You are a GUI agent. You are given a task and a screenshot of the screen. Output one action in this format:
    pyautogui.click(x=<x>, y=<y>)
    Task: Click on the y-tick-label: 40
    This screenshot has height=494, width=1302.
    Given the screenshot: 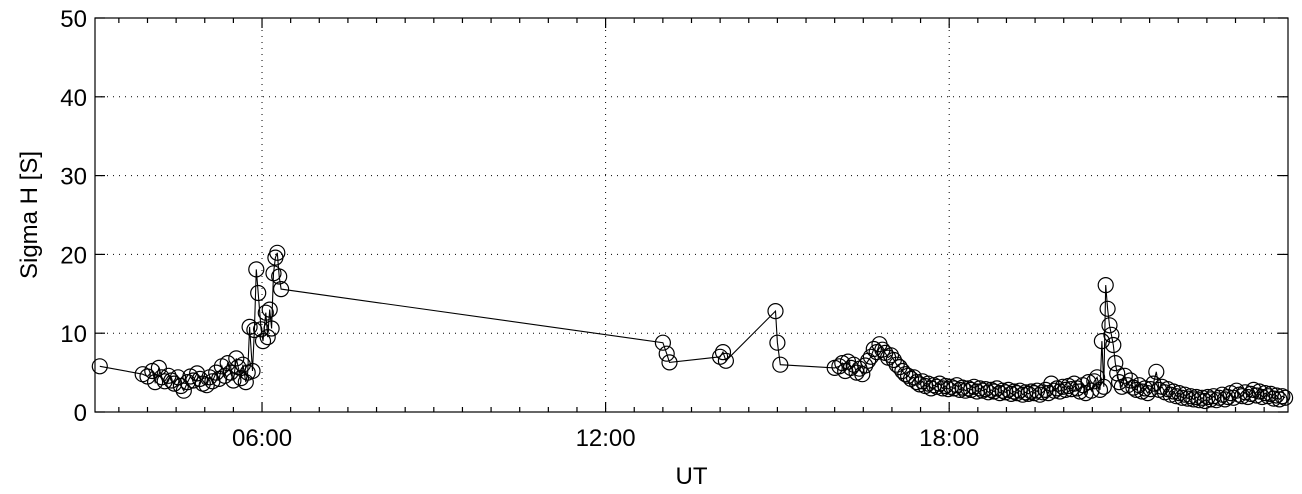 What is the action you would take?
    pyautogui.click(x=73, y=98)
    